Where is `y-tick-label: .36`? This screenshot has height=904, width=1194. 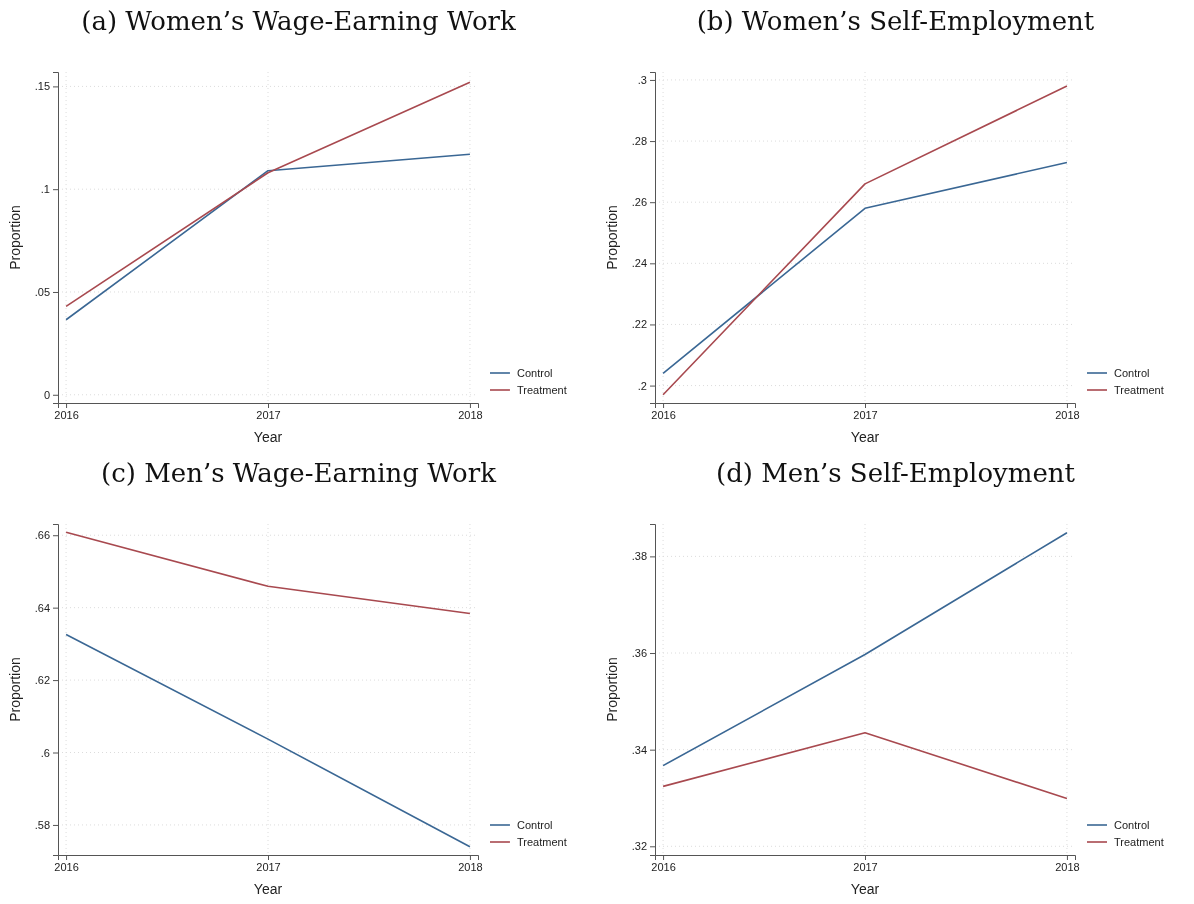 y-tick-label: .36 is located at coordinates (639, 653).